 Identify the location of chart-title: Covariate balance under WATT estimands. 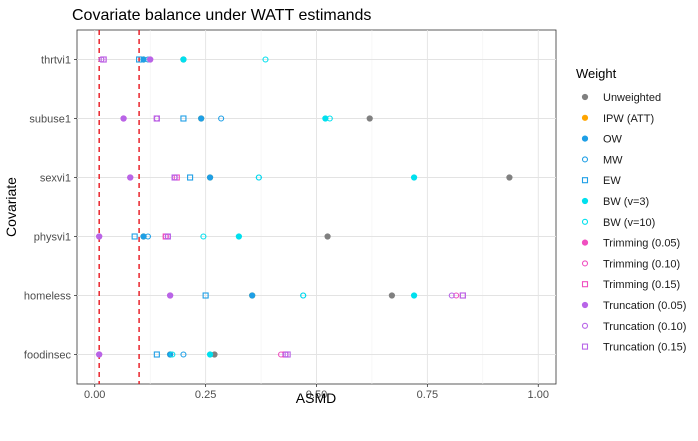
(221, 15).